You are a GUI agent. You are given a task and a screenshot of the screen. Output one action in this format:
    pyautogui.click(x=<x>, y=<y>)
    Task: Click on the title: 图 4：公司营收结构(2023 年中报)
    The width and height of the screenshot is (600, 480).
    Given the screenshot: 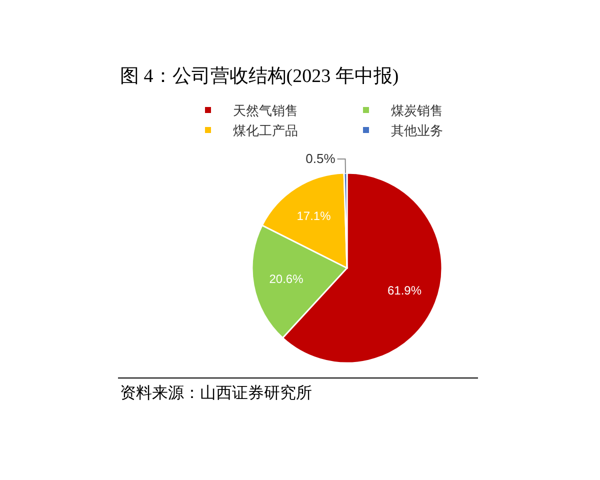 What is the action you would take?
    pyautogui.click(x=259, y=76)
    